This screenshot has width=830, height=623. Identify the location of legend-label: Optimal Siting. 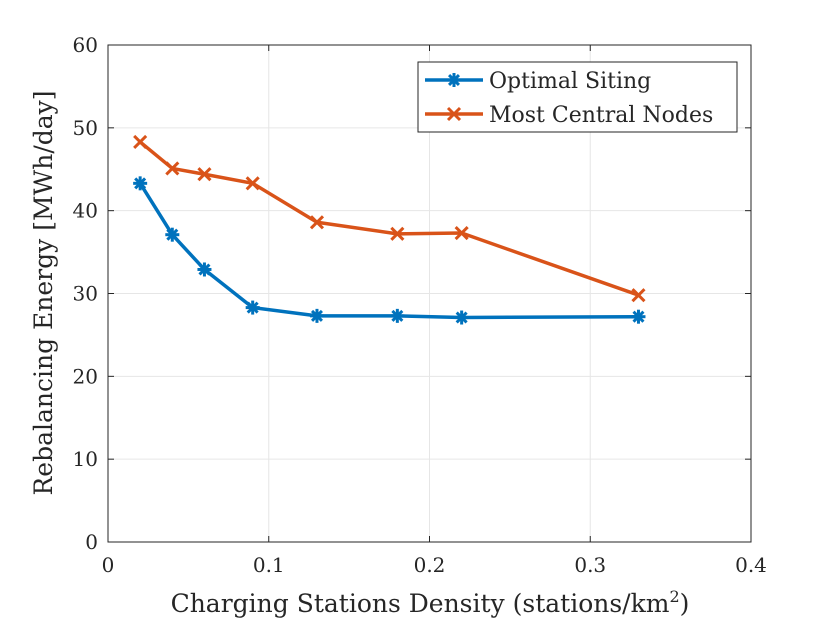
(570, 81).